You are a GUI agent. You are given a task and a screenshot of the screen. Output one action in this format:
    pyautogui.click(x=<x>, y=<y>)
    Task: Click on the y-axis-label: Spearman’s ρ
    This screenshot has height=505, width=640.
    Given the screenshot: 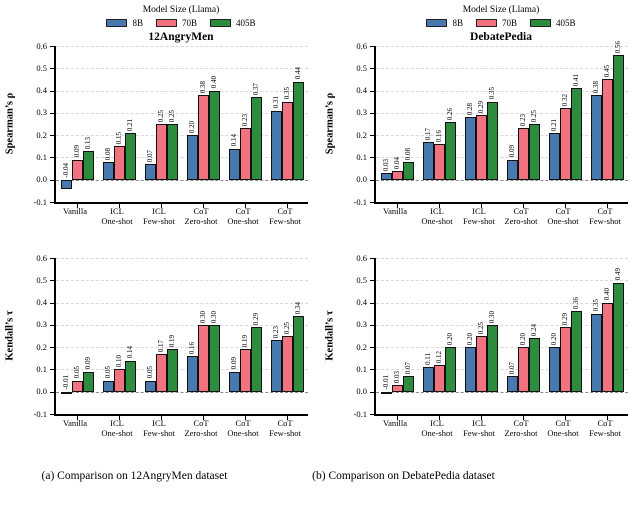 What is the action you would take?
    pyautogui.click(x=330, y=123)
    